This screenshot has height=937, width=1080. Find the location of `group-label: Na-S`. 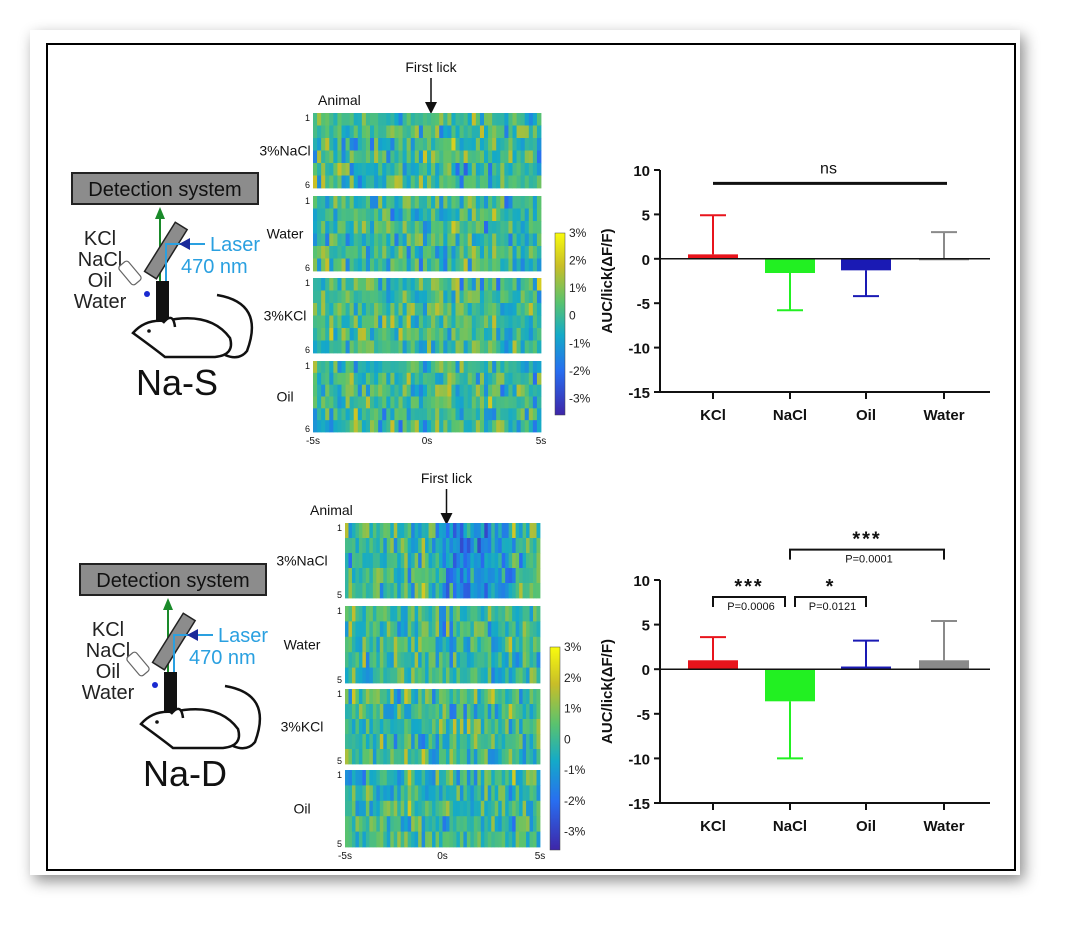

group-label: Na-S is located at coordinates (177, 382).